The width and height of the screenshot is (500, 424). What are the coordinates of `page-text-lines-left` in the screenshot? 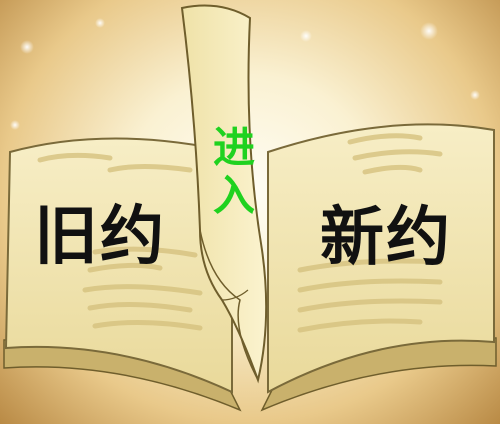 It's located at (120, 241).